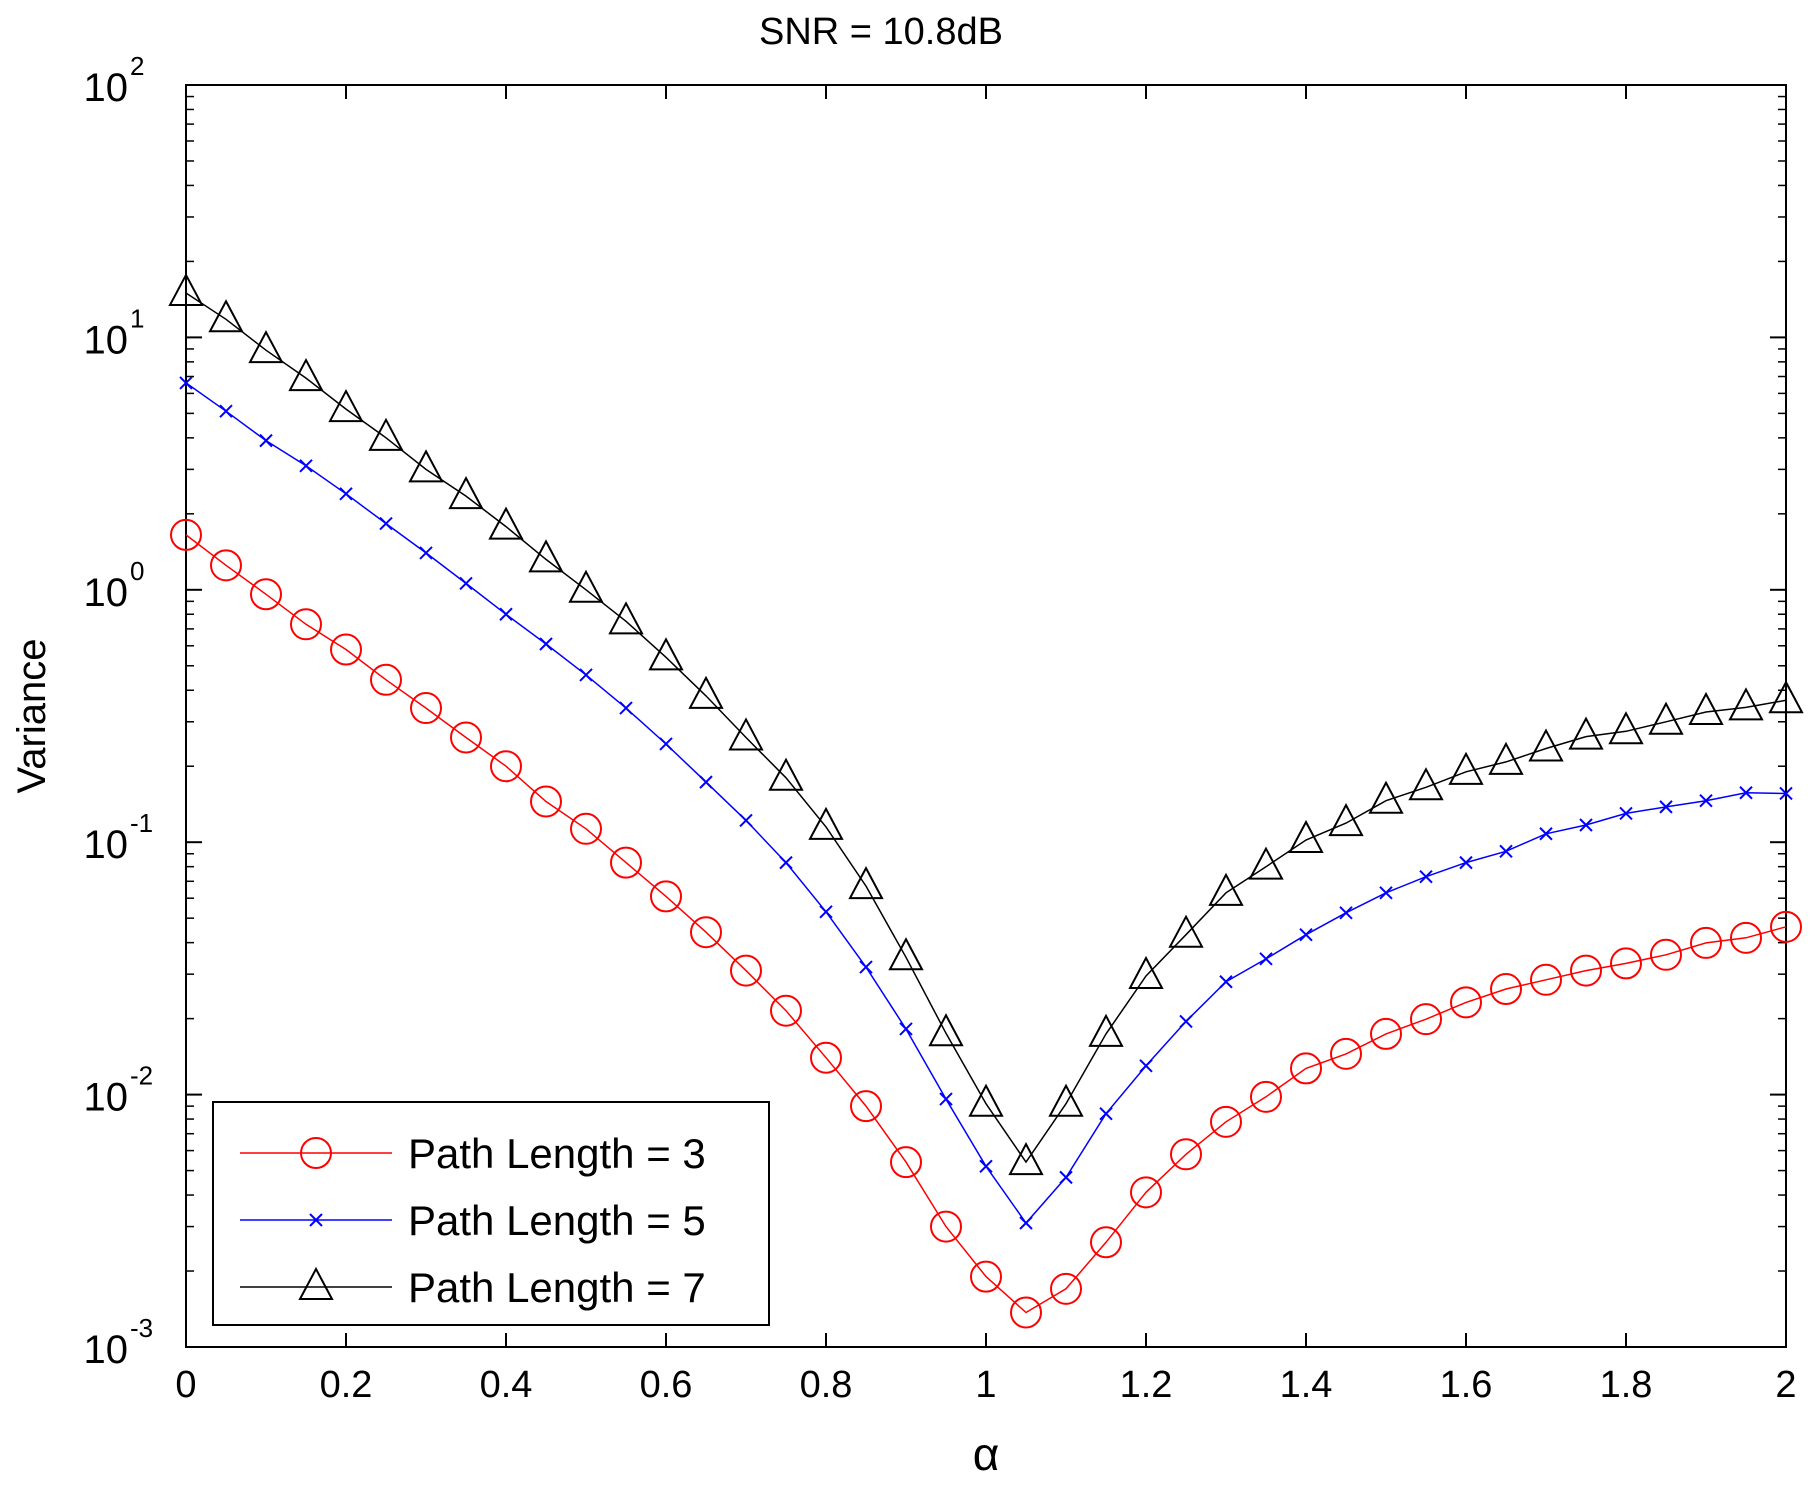  What do you see at coordinates (185, 1385) in the screenshot?
I see `x-tick-label: 0` at bounding box center [185, 1385].